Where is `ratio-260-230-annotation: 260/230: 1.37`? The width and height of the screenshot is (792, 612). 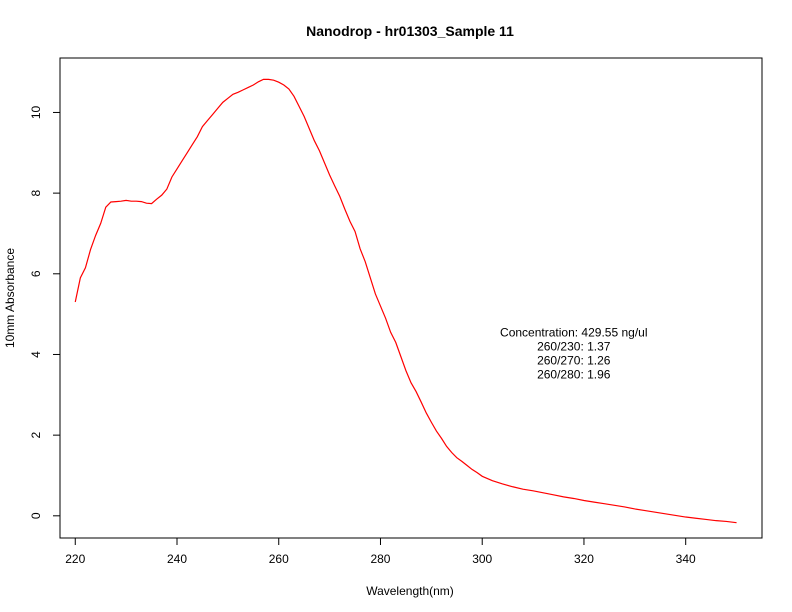
ratio-260-230-annotation: 260/230: 1.37 is located at coordinates (574, 346).